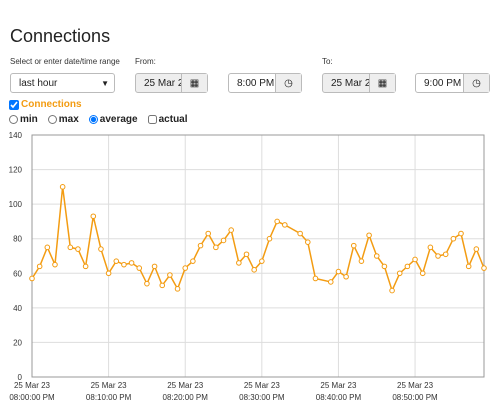  What do you see at coordinates (17, 273) in the screenshot?
I see `y-tick-label: 60` at bounding box center [17, 273].